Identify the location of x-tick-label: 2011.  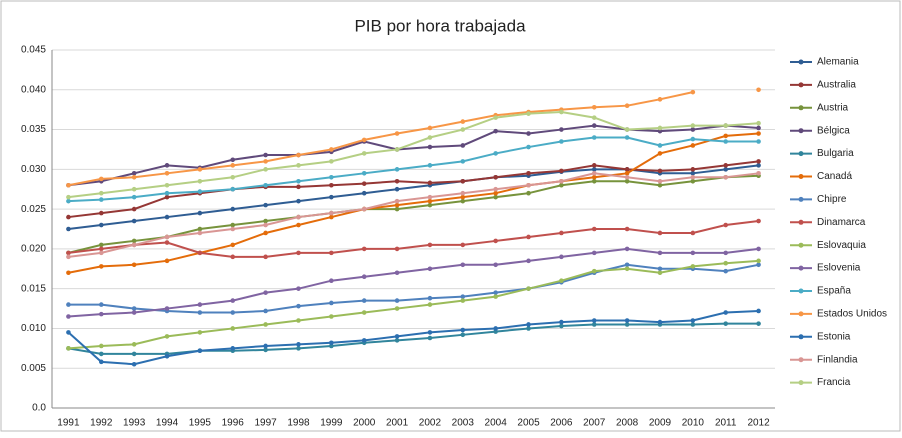
(726, 423).